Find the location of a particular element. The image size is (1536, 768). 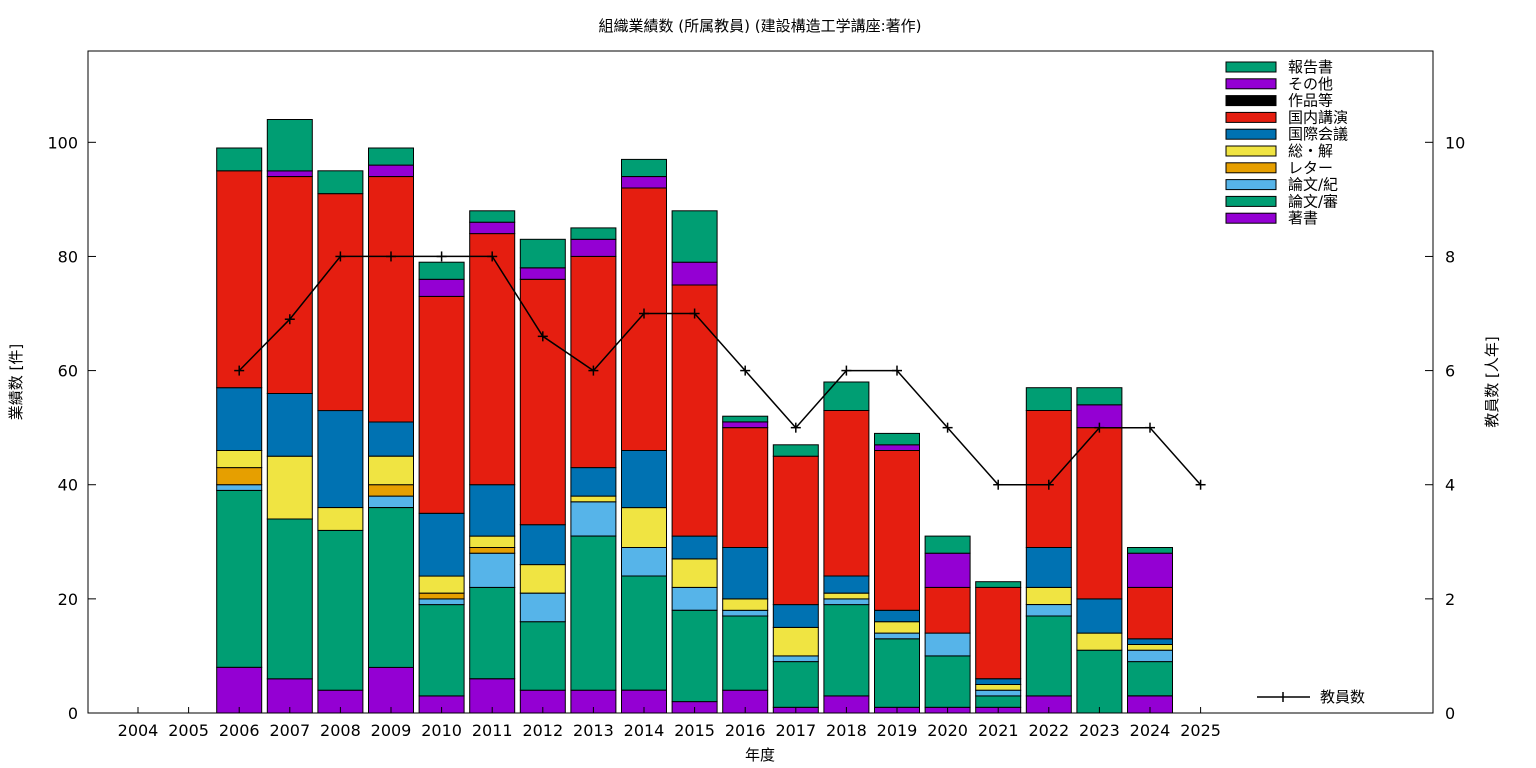

x-tick-label: 2005 is located at coordinates (188, 730).